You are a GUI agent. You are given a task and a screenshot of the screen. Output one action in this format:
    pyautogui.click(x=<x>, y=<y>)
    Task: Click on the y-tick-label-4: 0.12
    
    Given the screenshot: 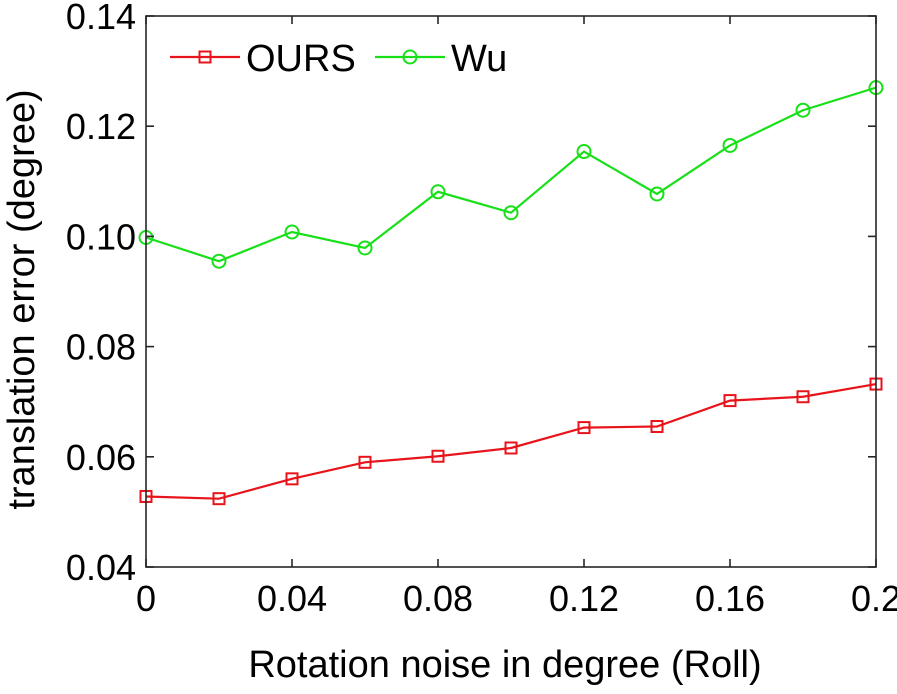 What is the action you would take?
    pyautogui.click(x=101, y=126)
    